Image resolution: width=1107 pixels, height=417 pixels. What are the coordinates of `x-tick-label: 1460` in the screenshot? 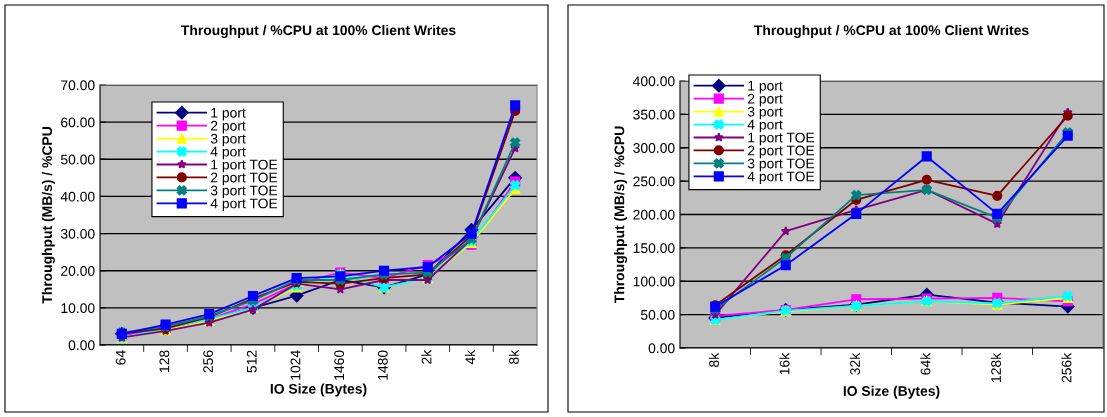 It's located at (339, 365).